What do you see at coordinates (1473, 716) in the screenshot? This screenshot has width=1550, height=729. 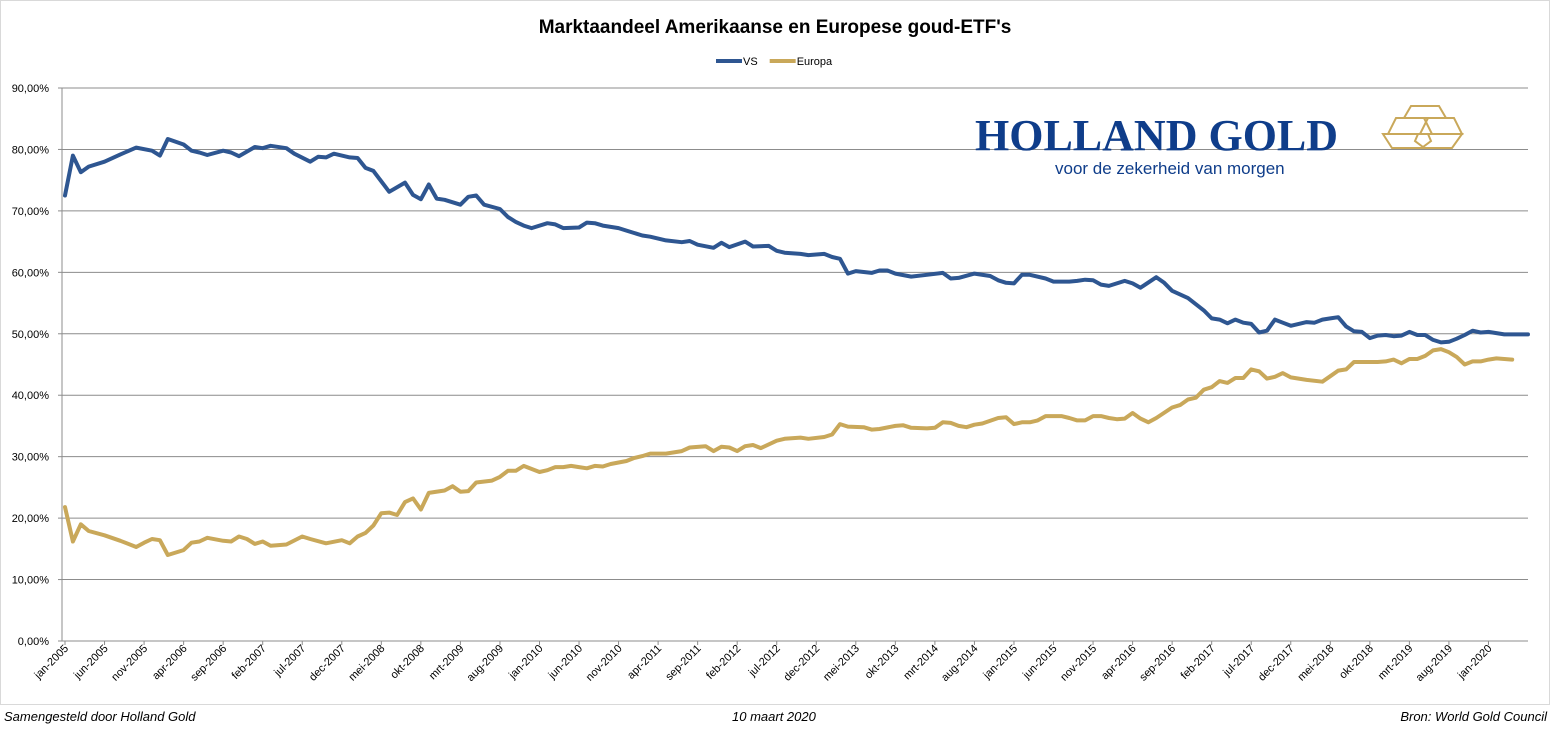 I see `footer-source: Bron: World Gold Council` at bounding box center [1473, 716].